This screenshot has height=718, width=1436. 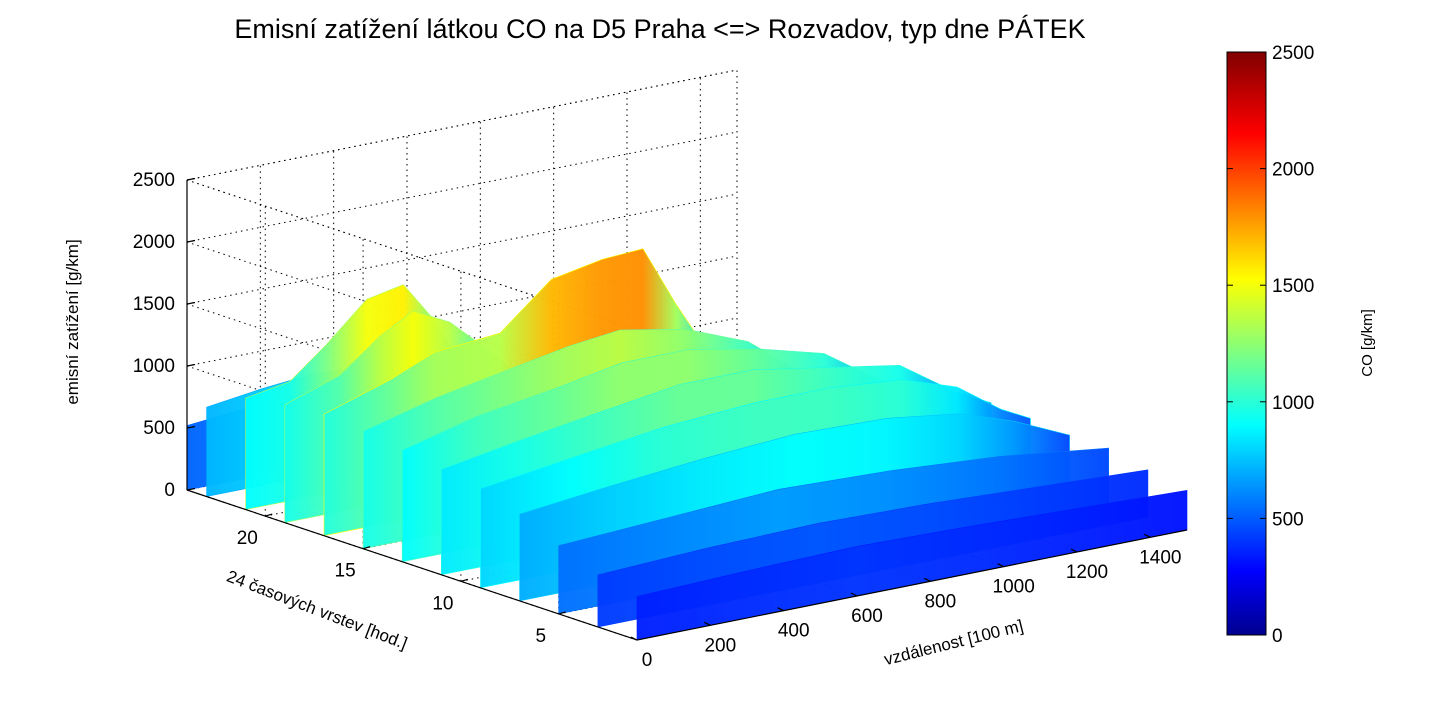 What do you see at coordinates (154, 304) in the screenshot?
I see `z-tick-label: 1500` at bounding box center [154, 304].